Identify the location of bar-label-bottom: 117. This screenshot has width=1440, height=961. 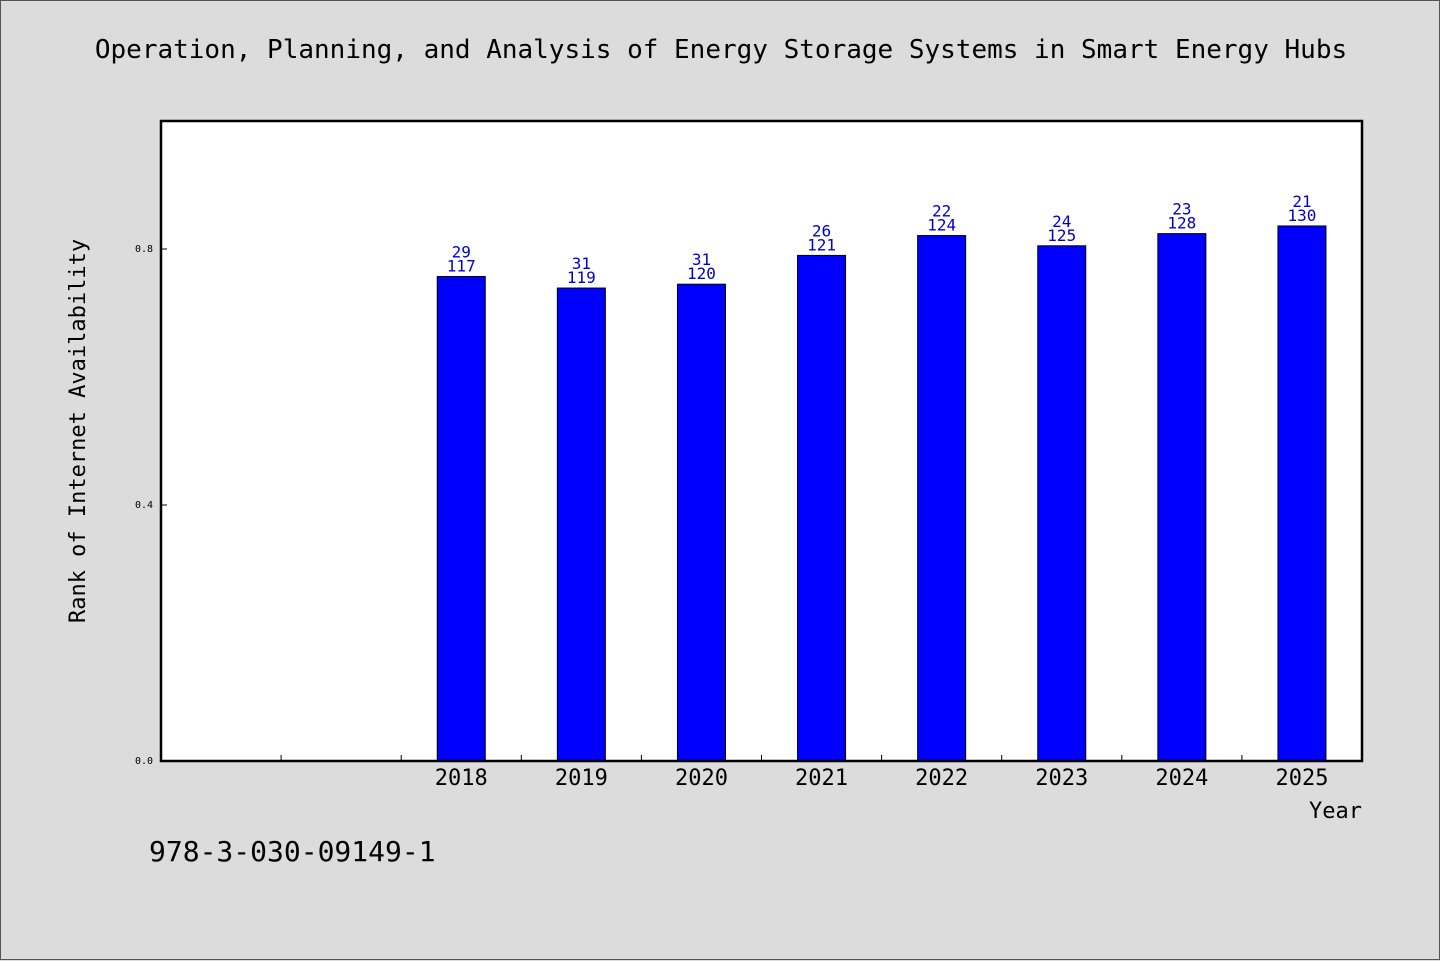
(461, 266).